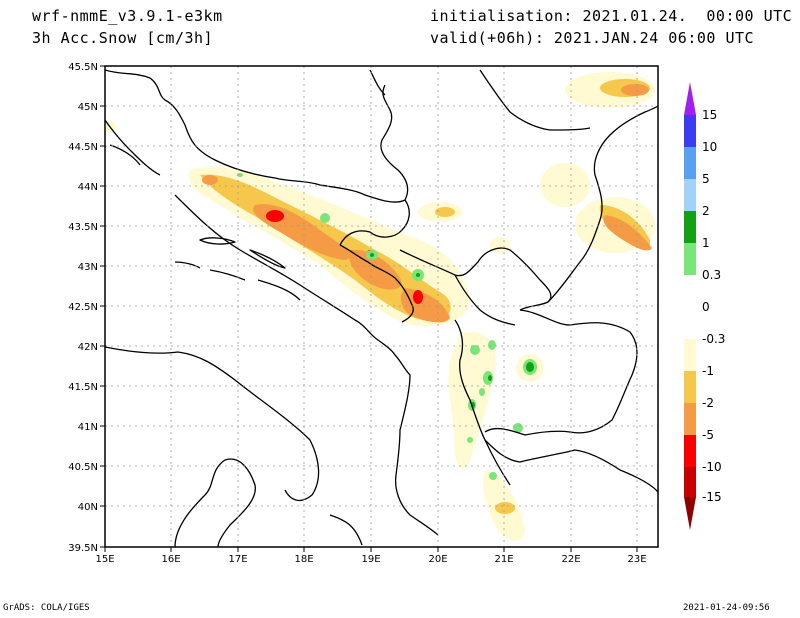 This screenshot has height=618, width=800. What do you see at coordinates (83, 387) in the screenshot?
I see `lat-label: 41.5N` at bounding box center [83, 387].